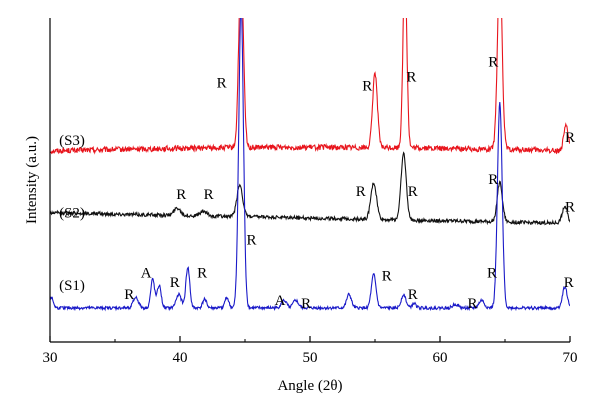  I want to click on x-ticks: 30 40 50 60 70, so click(310, 351).